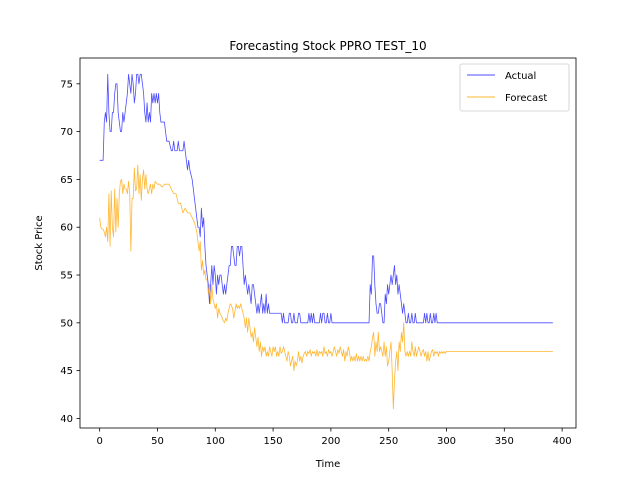  What do you see at coordinates (504, 441) in the screenshot?
I see `x-tick-label: 350` at bounding box center [504, 441].